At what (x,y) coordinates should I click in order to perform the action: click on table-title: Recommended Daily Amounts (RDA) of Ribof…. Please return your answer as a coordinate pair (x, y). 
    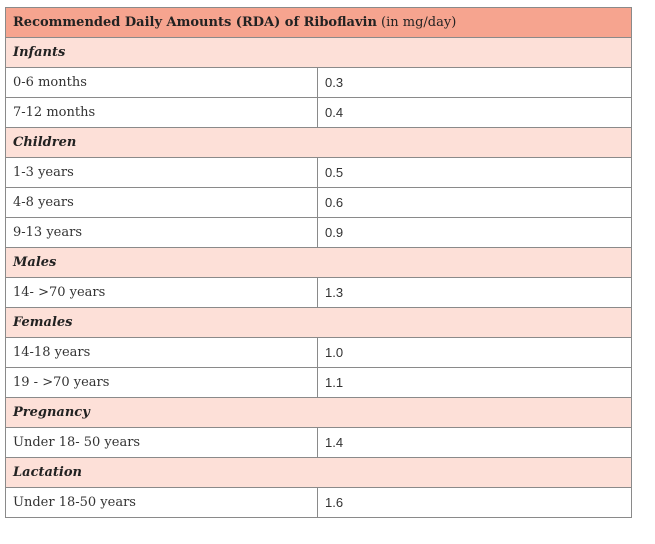
    Looking at the image, I should click on (318, 22).